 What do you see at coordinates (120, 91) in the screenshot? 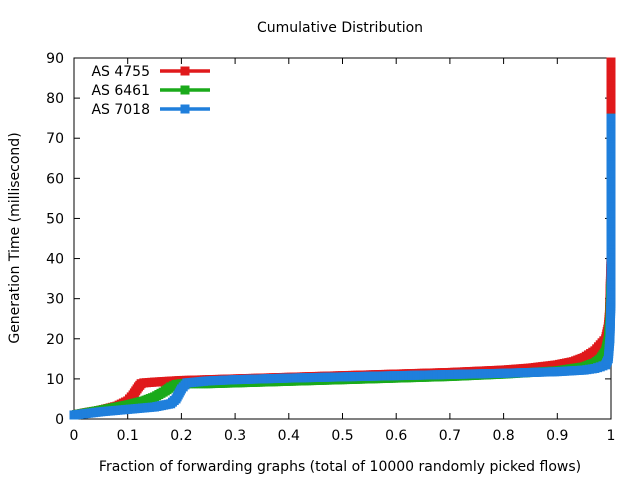
I see `legend-label: AS 6461` at bounding box center [120, 91].